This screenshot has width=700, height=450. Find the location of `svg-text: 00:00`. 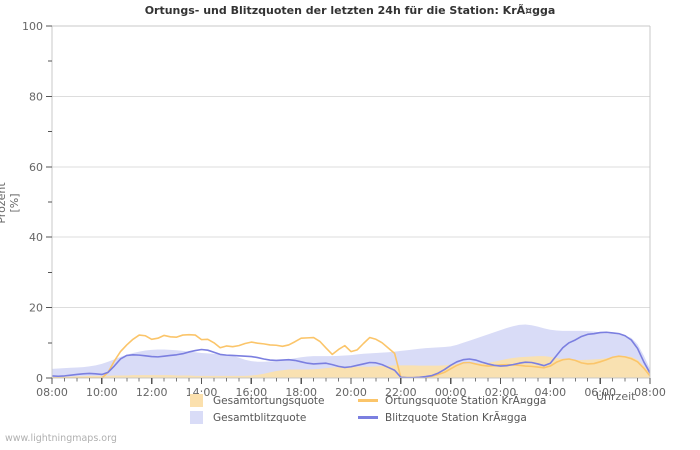

svg-text: 00:00 is located at coordinates (451, 392).